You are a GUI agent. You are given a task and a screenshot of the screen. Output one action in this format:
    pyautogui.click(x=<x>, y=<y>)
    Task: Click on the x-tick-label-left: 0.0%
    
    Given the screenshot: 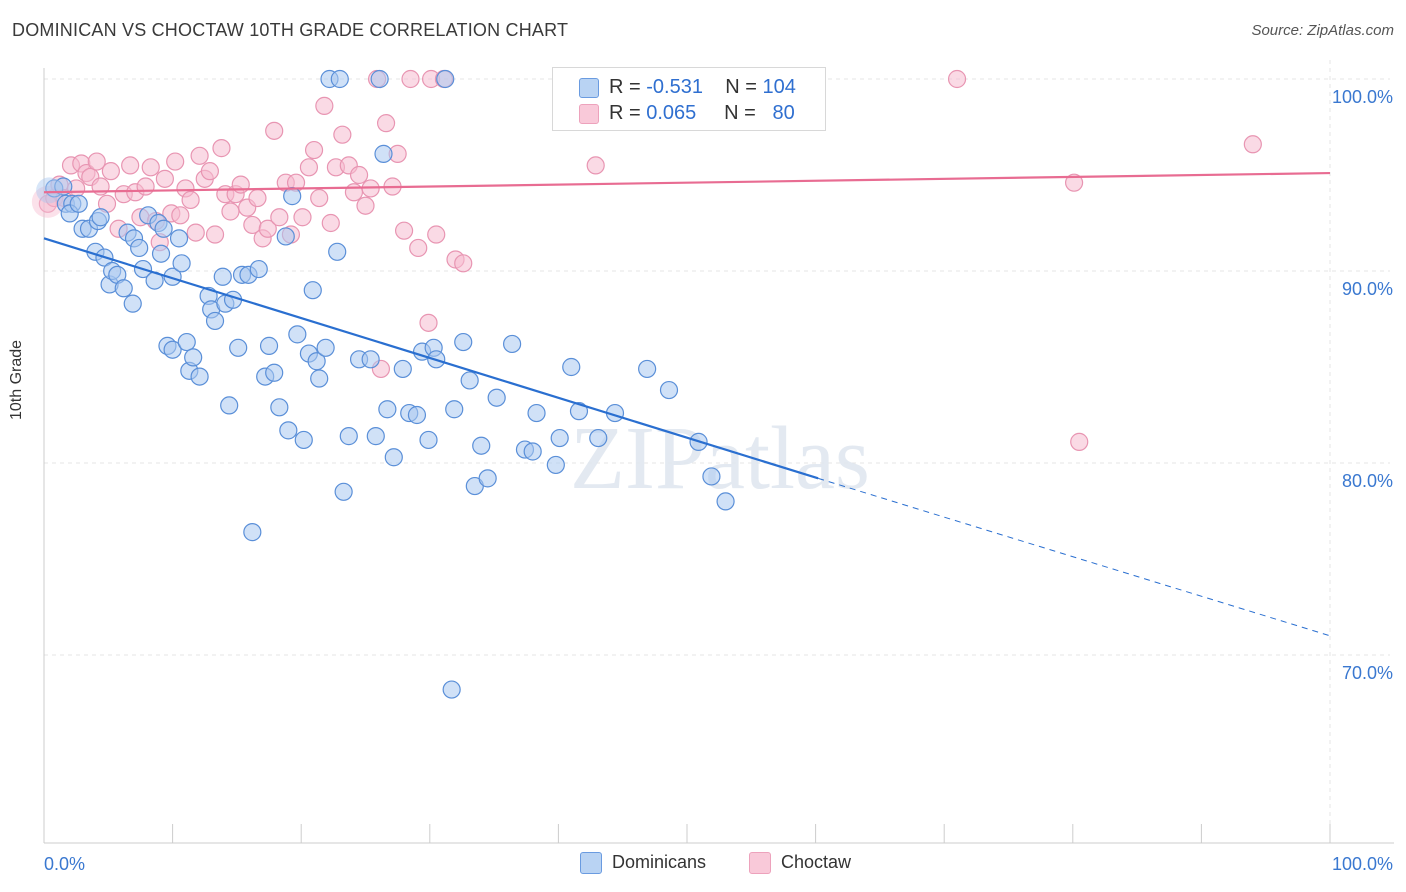 What is the action you would take?
    pyautogui.click(x=64, y=864)
    